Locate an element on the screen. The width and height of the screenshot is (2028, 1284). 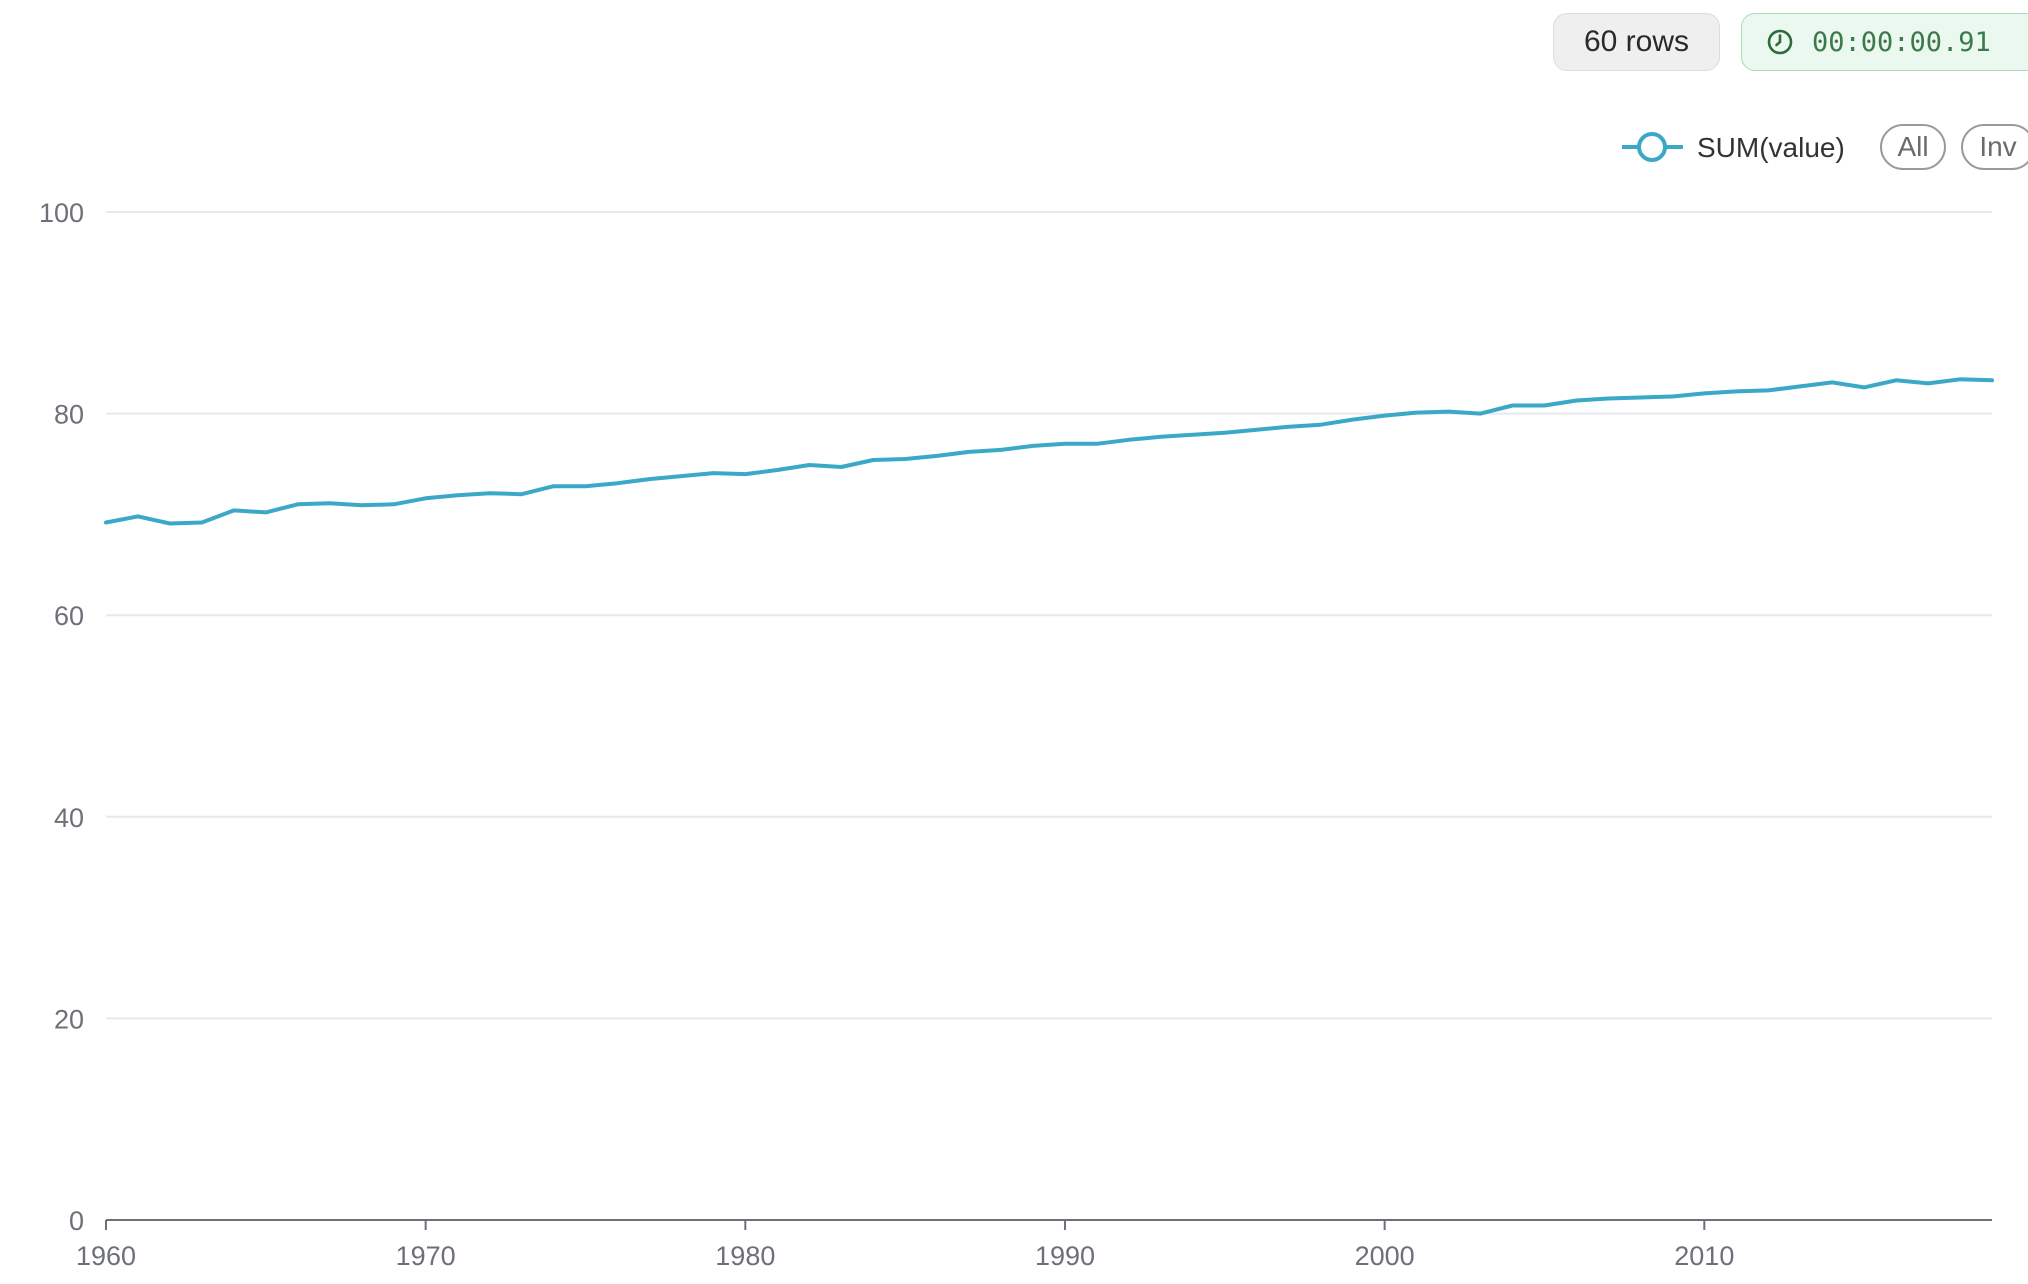
x-tick-label: 1960 is located at coordinates (106, 1256).